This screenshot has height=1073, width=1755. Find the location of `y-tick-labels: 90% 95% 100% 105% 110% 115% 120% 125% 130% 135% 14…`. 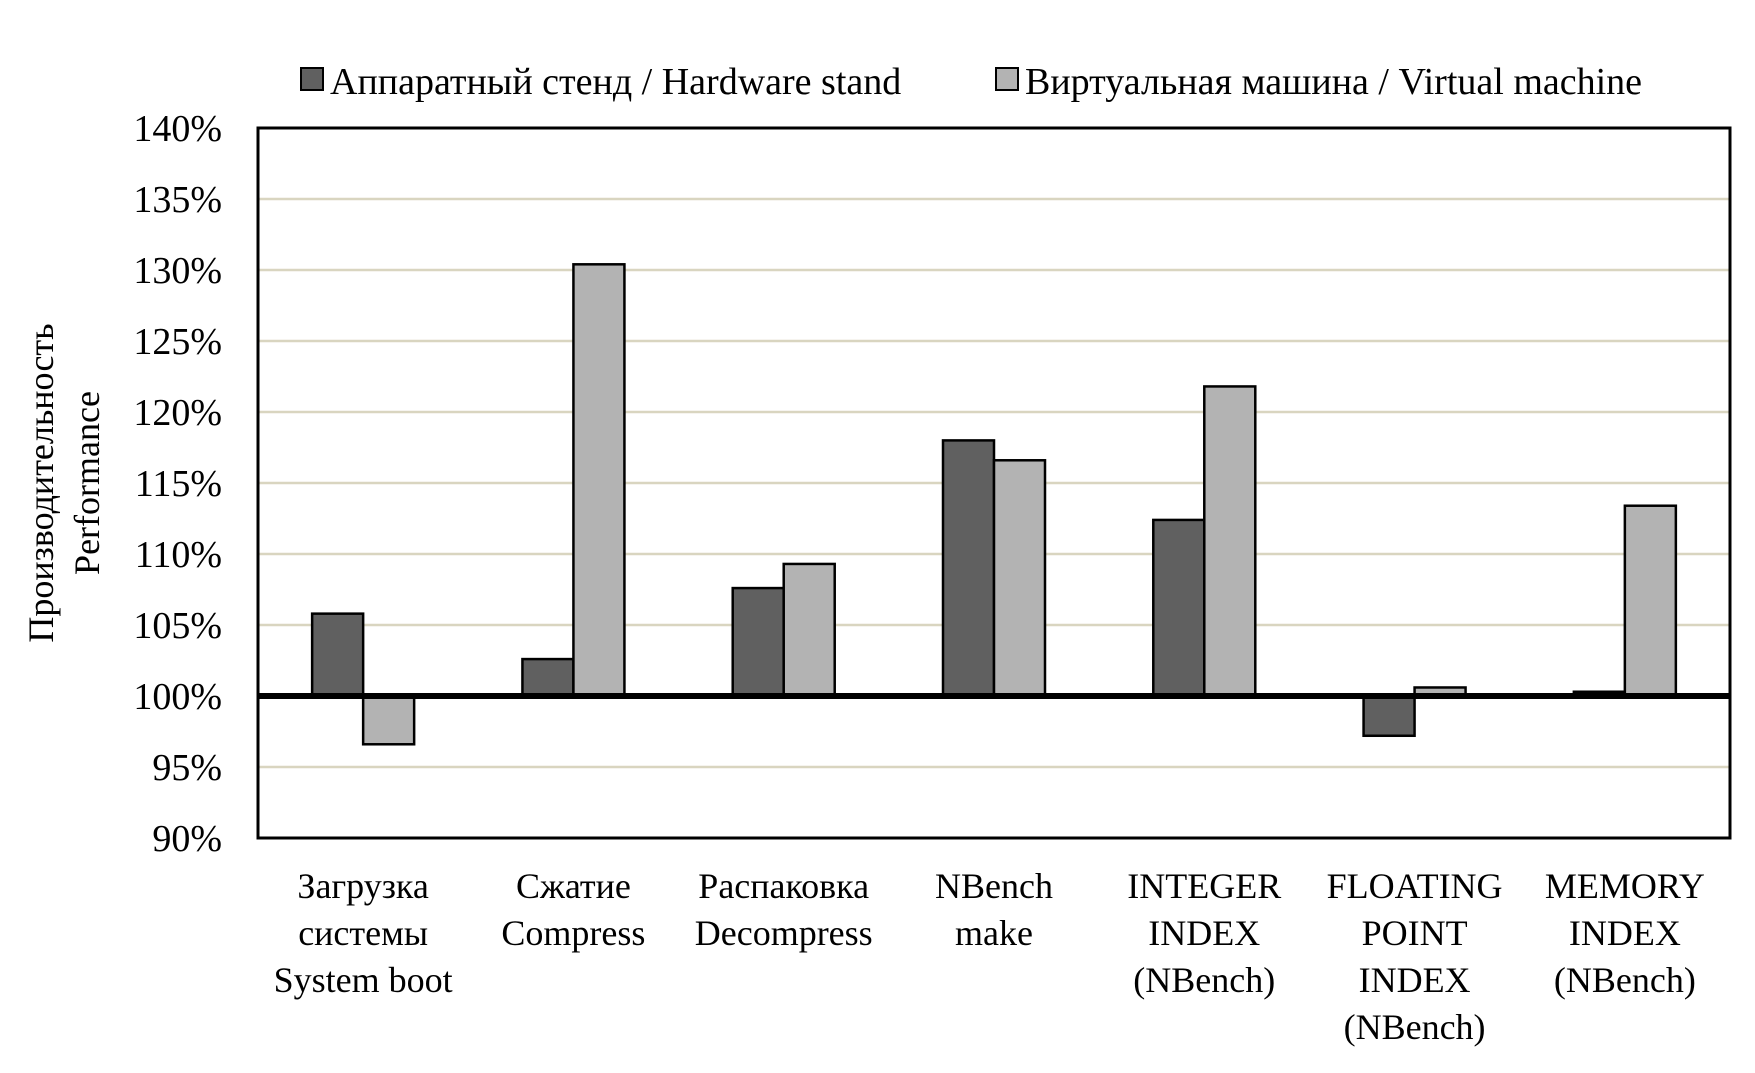

y-tick-labels: 90% 95% 100% 105% 110% 115% 120% 125% 130% 135% 14… is located at coordinates (177, 484).